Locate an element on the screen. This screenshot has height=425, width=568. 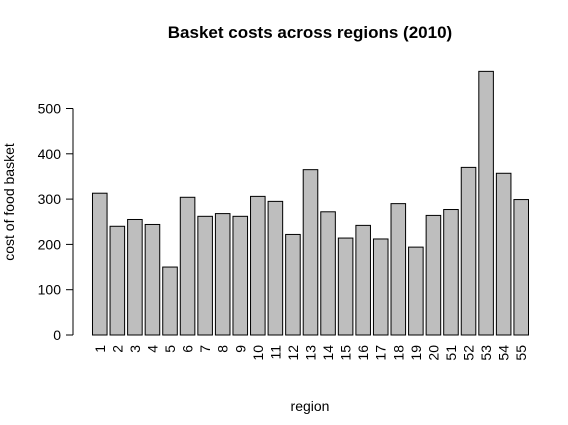
x-tick-label: 19 is located at coordinates (416, 353).